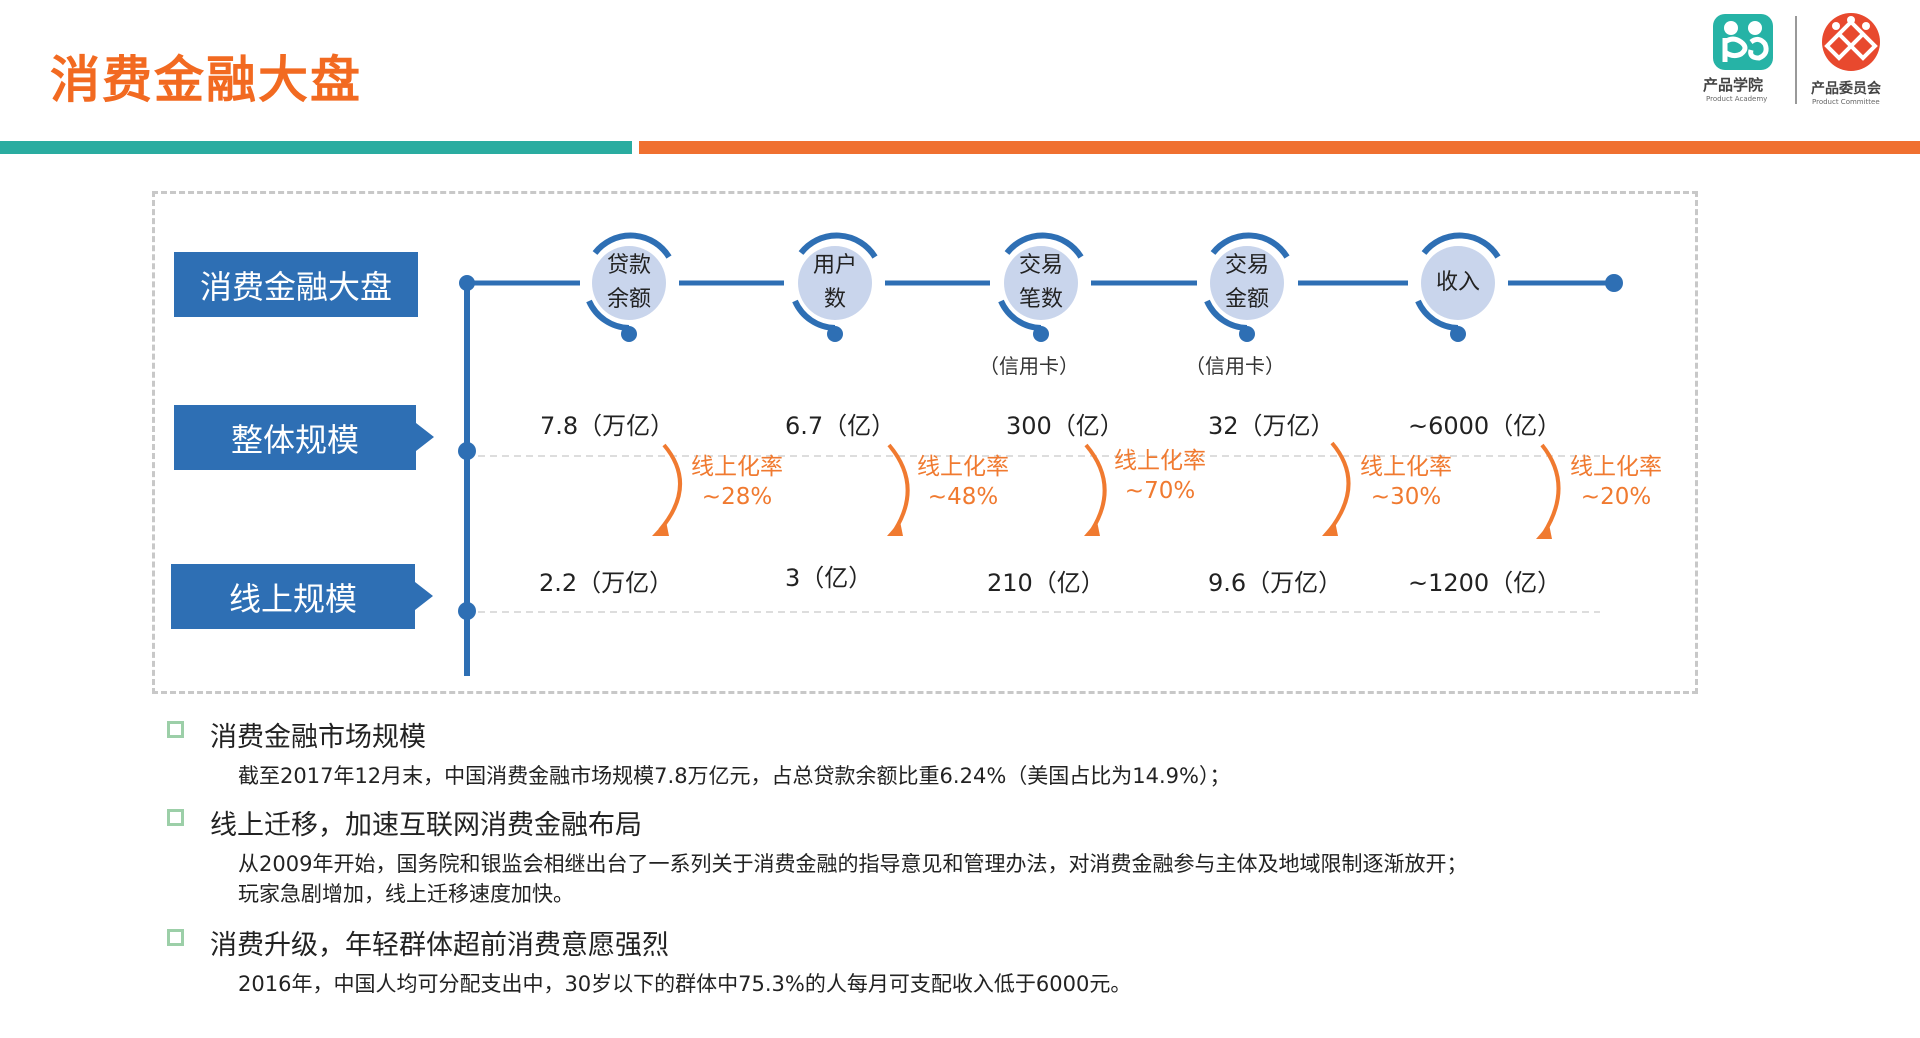 The image size is (1920, 1038). I want to click on online-value: 210（亿）, so click(1046, 583).